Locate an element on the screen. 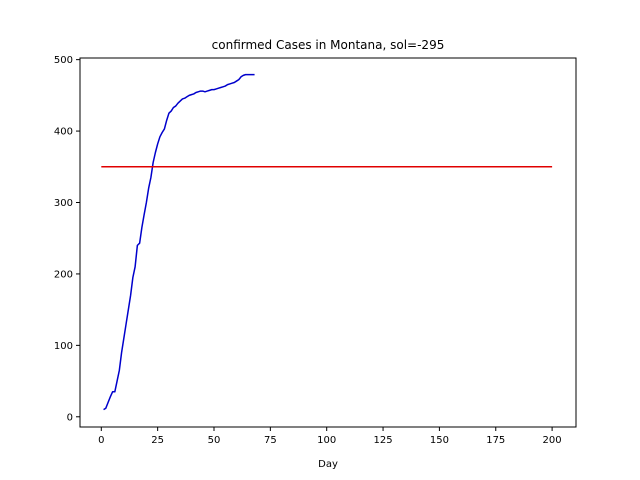 The width and height of the screenshot is (640, 480). y-tick-label: 300 is located at coordinates (63, 203).